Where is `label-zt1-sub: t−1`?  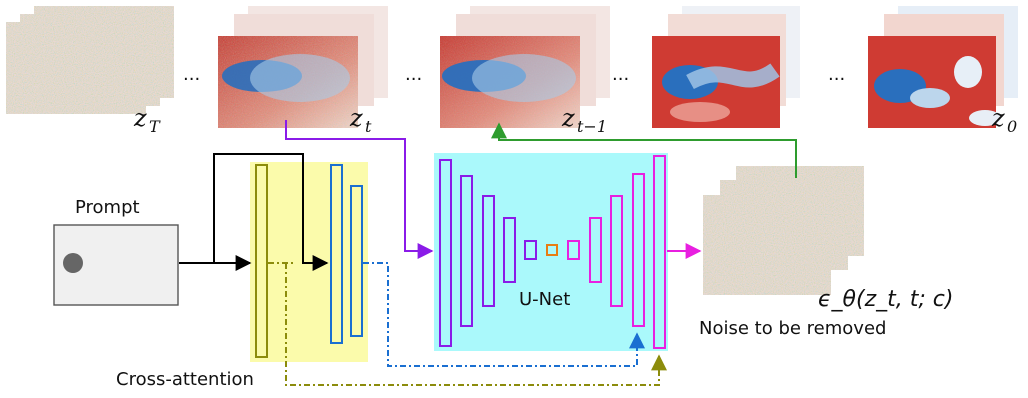 label-zt1-sub: t−1 is located at coordinates (592, 126).